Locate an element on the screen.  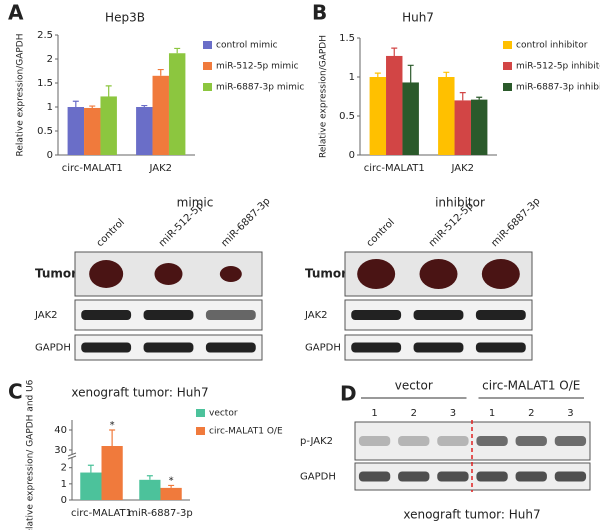
legend-label: control mimic is located at coordinates (247, 46).